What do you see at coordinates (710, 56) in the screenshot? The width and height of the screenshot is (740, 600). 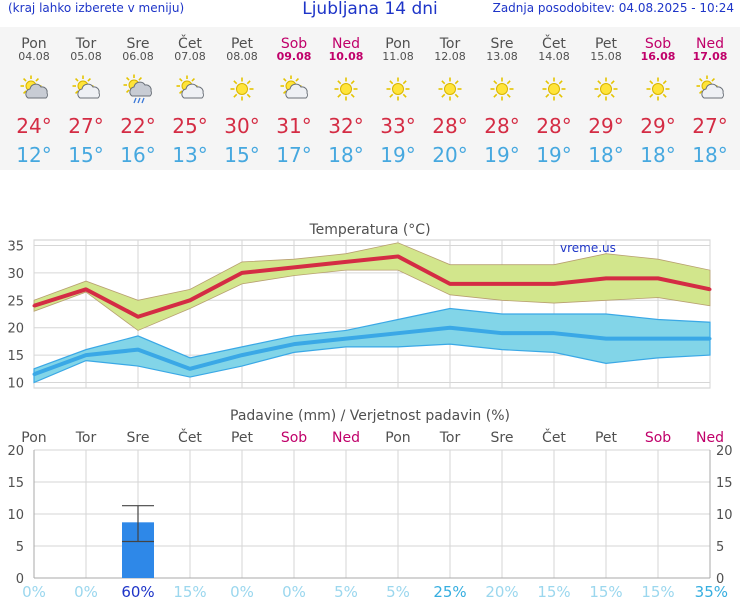 I see `day-date: 17.08` at bounding box center [710, 56].